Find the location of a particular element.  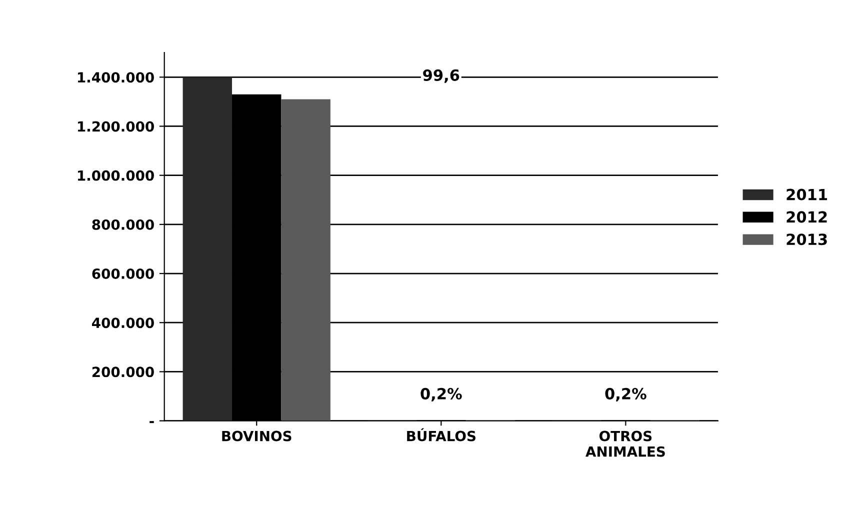

y-tick-label: 600.000 is located at coordinates (123, 273).